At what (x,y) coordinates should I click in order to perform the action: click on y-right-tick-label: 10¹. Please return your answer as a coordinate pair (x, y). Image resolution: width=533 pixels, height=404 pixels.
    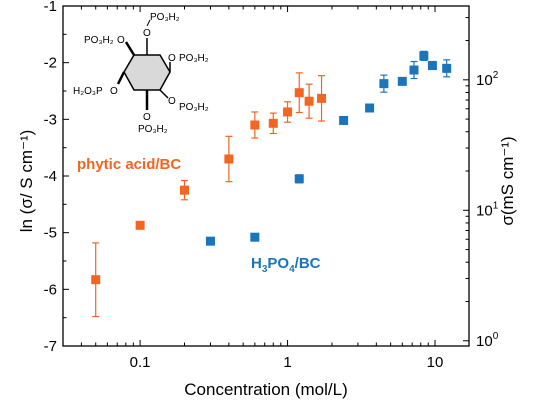
    Looking at the image, I should click on (487, 209).